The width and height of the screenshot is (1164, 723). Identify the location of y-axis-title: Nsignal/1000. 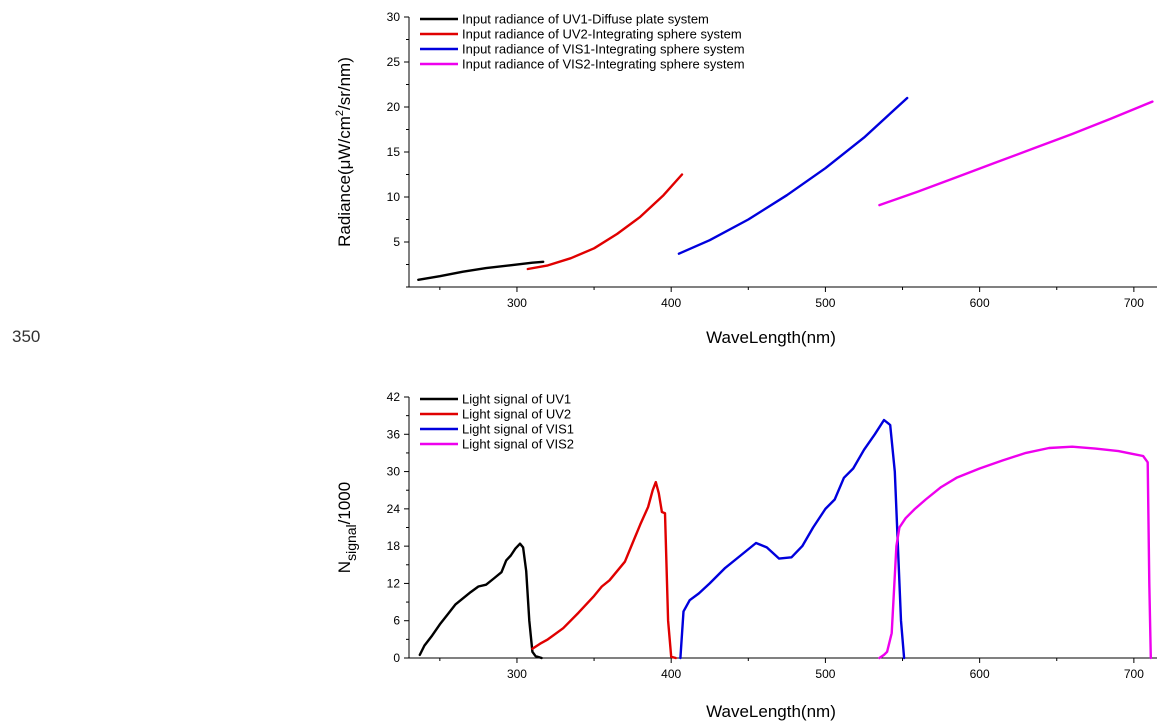
(347, 527).